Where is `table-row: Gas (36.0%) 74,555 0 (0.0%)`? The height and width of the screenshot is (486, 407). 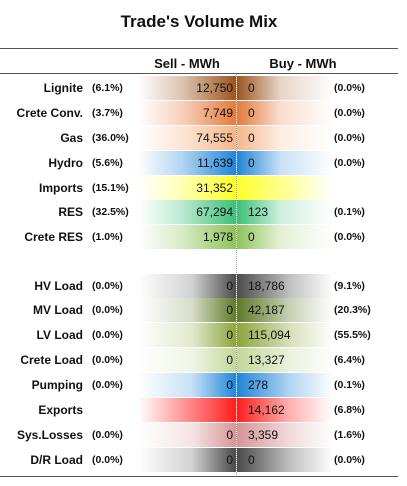
table-row: Gas (36.0%) 74,555 0 (0.0%) is located at coordinates (199, 138).